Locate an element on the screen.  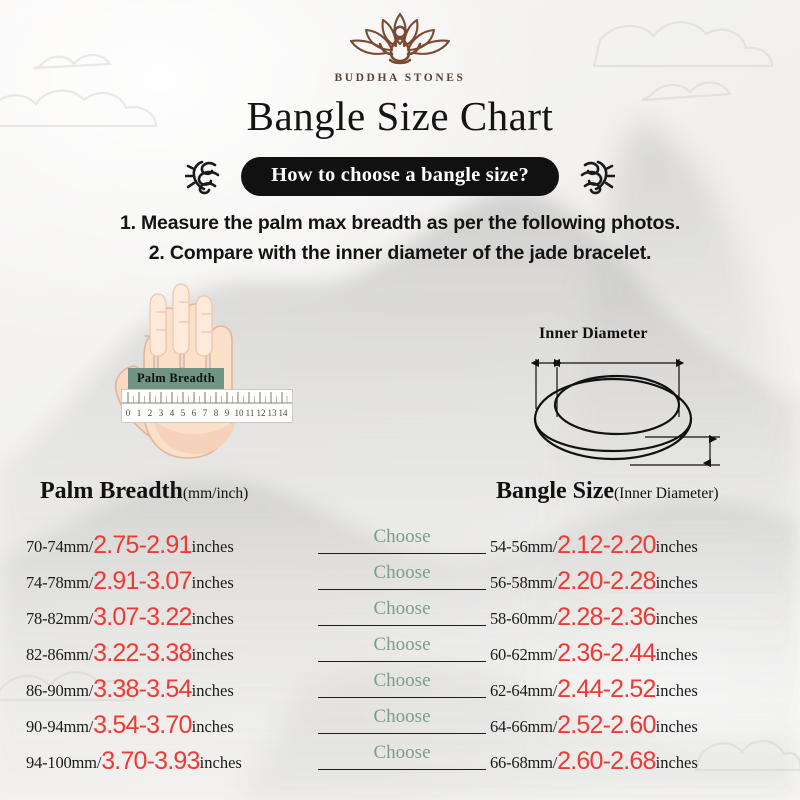
bangle-size-inches-value: 2.36-2.44 is located at coordinates (606, 653).